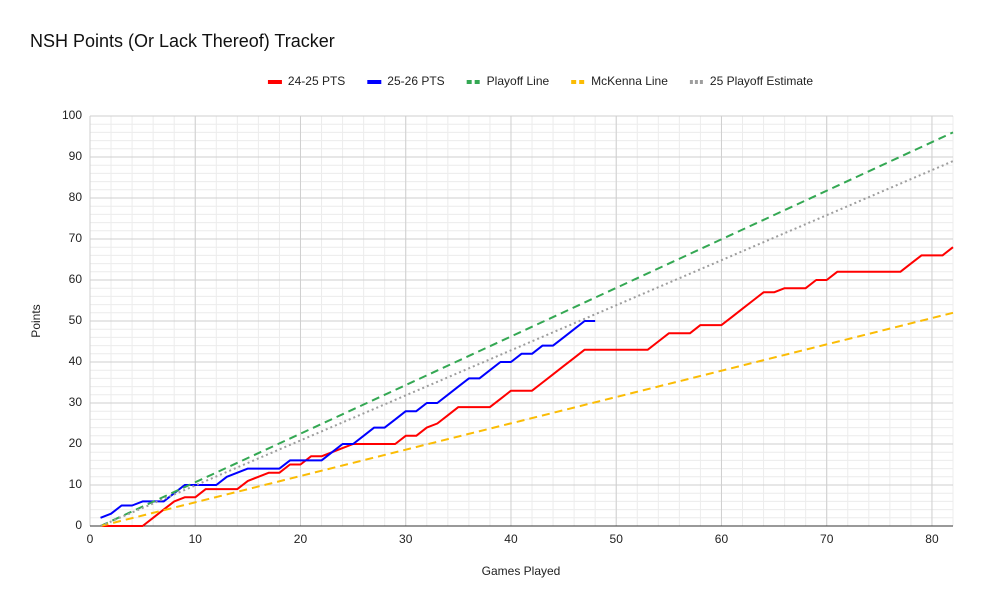 The height and width of the screenshot is (609, 984). I want to click on x-axis-label: Games Played, so click(521, 571).